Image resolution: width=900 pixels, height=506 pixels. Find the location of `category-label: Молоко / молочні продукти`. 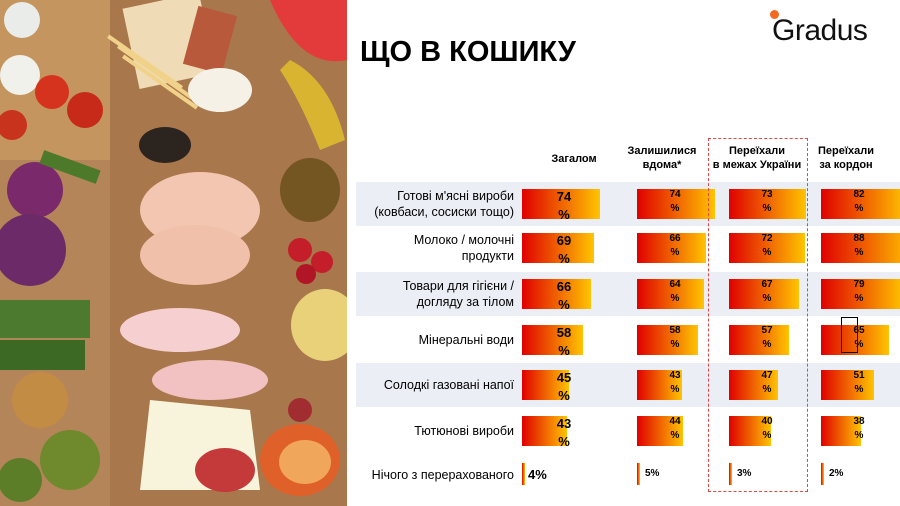

category-label: Молоко / молочні продукти is located at coordinates (435, 248).